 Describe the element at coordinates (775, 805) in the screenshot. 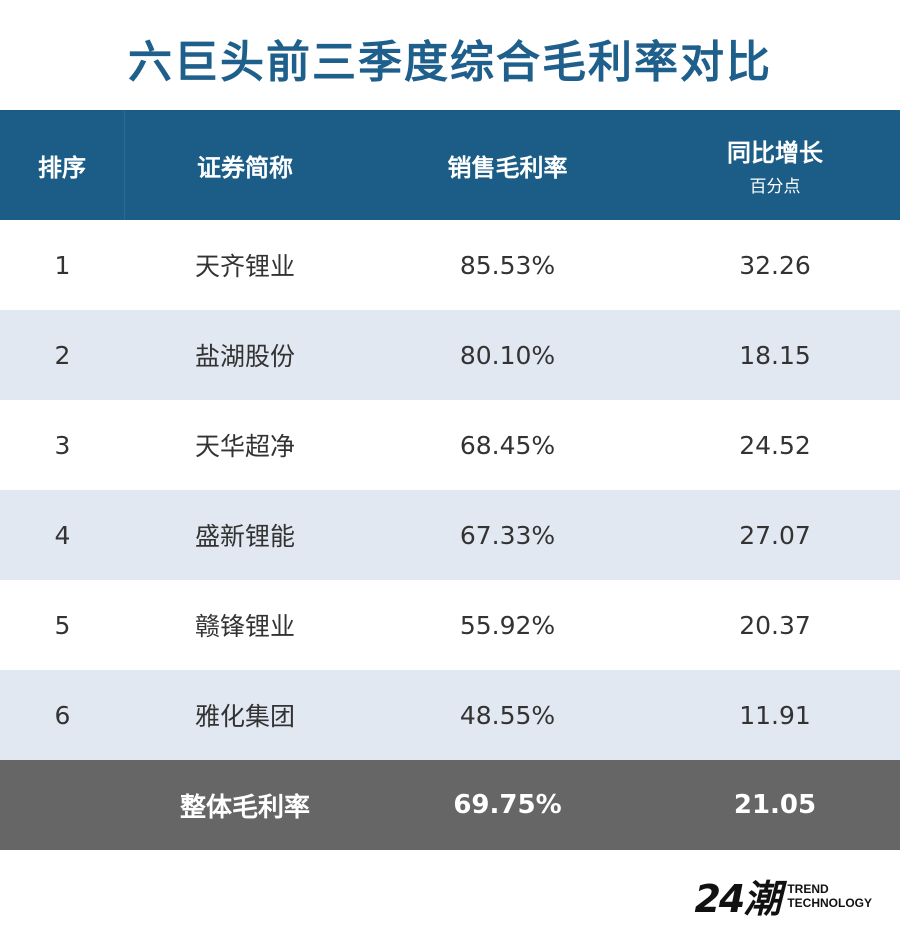

I see `total-growth: 21.05` at that location.